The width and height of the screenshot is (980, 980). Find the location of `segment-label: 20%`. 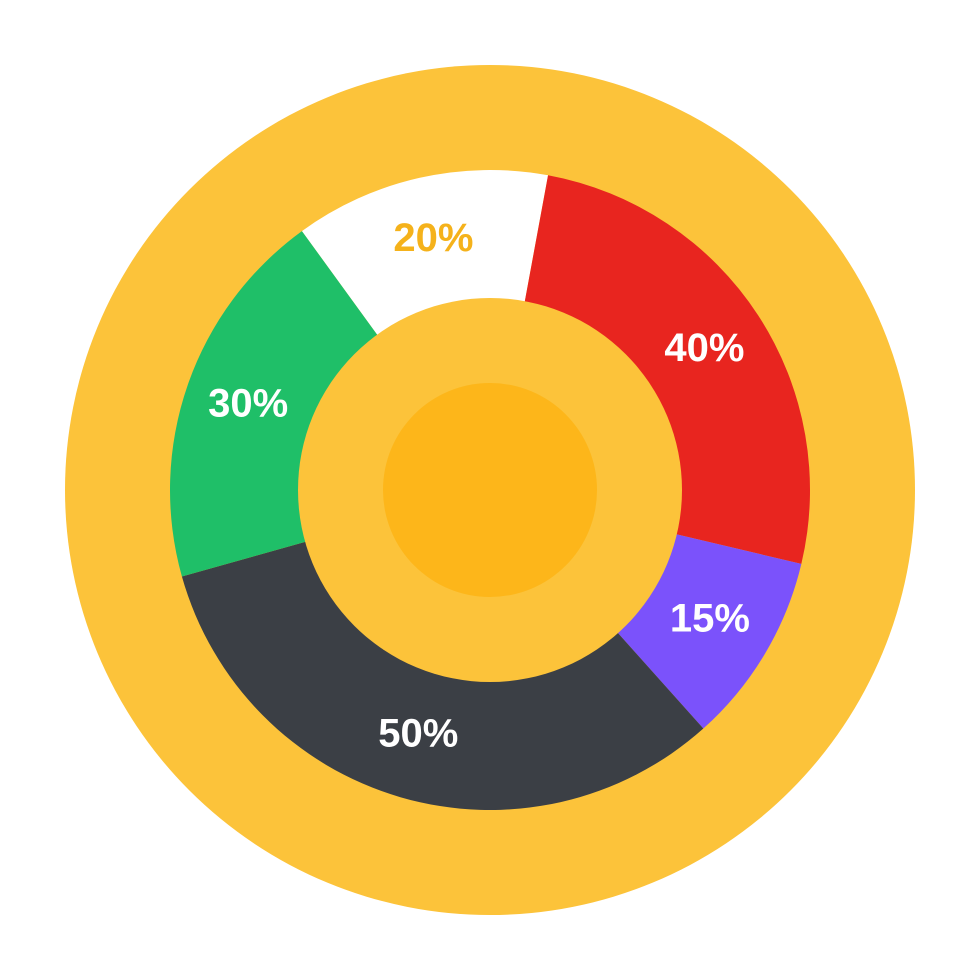

segment-label: 20% is located at coordinates (433, 238).